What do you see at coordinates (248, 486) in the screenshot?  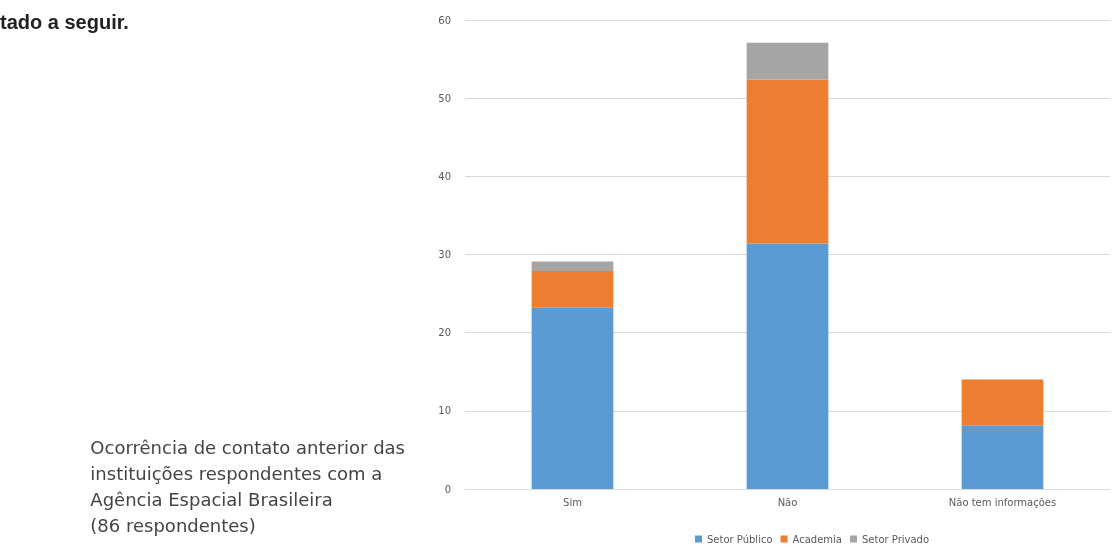 I see `text: Ocorrência de contato anterior das instituições respondentes com a Agência Espacial Brasileira (86 respondentes)` at bounding box center [248, 486].